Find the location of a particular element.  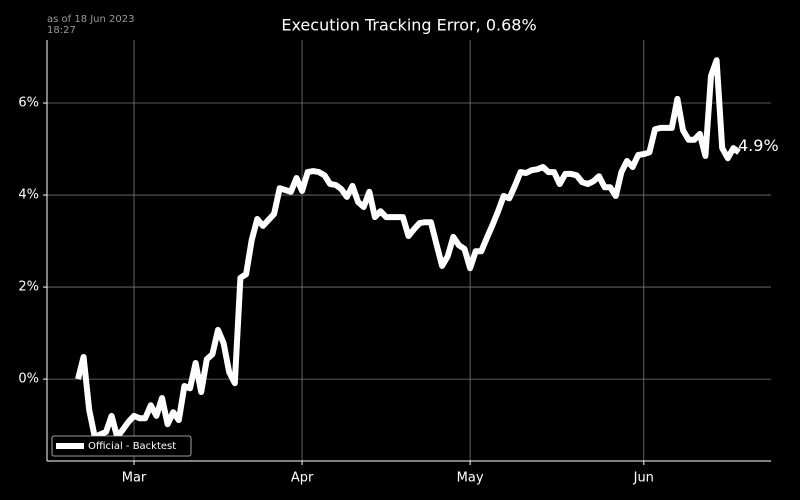

x-tick-label: Mar is located at coordinates (134, 478).